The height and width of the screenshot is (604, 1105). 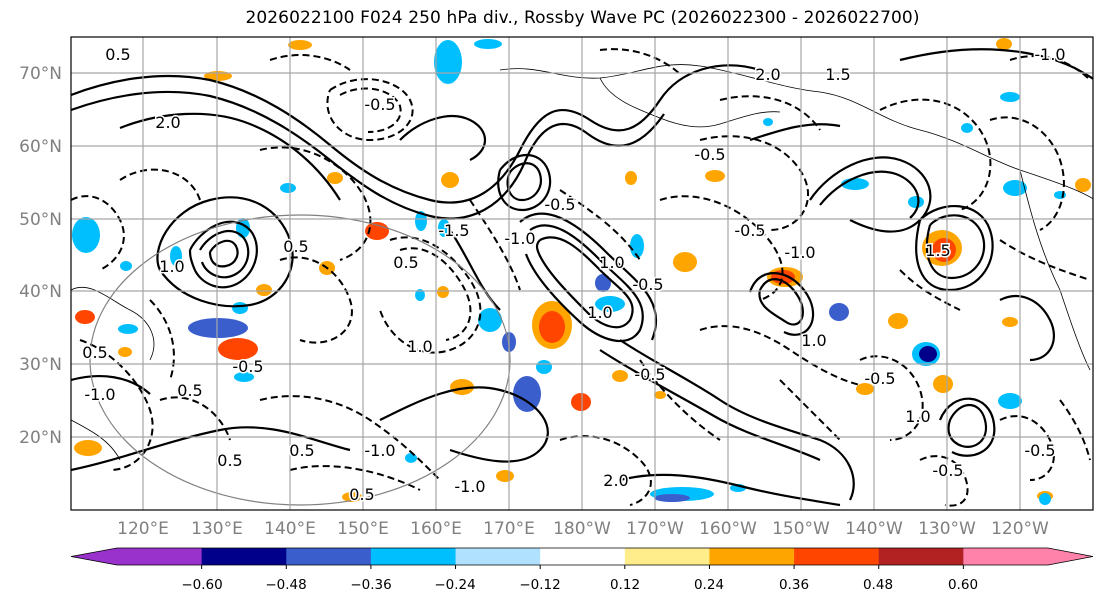 I want to click on colorbar-tick-label: 0.36, so click(x=794, y=585).